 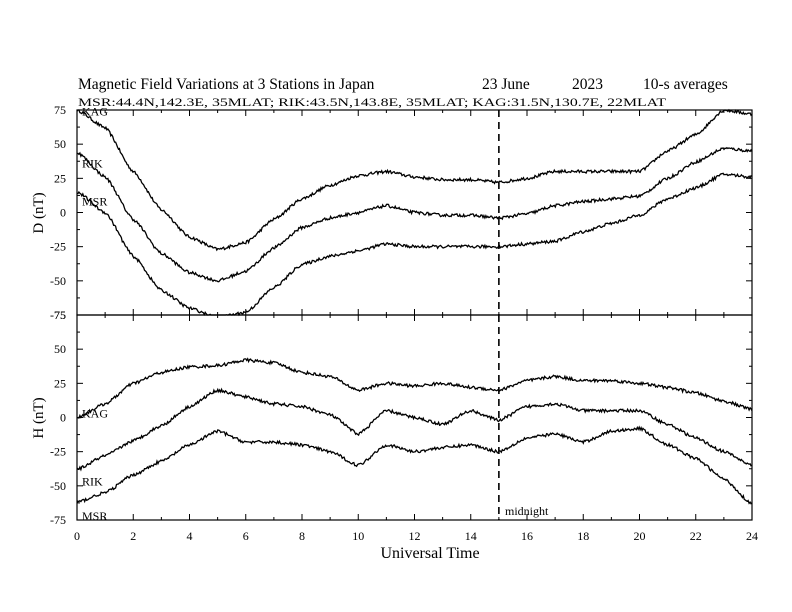 I want to click on d-axis-title: D (nT), so click(x=39, y=212).